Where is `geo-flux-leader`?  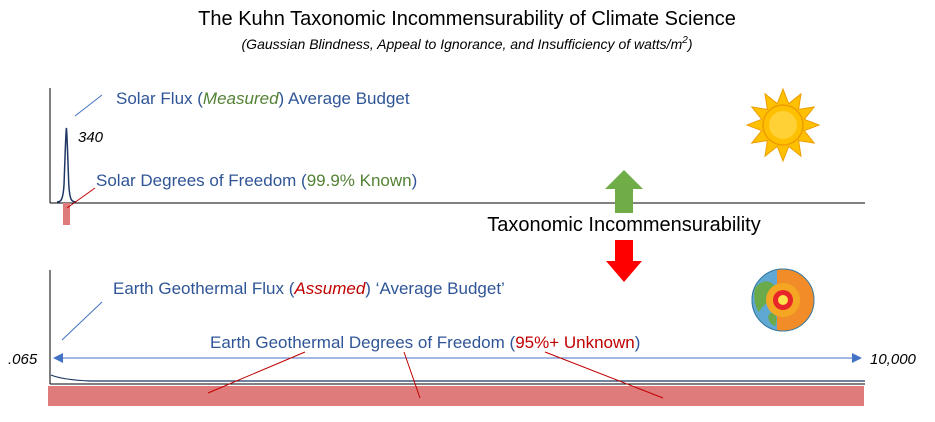
geo-flux-leader is located at coordinates (82, 321).